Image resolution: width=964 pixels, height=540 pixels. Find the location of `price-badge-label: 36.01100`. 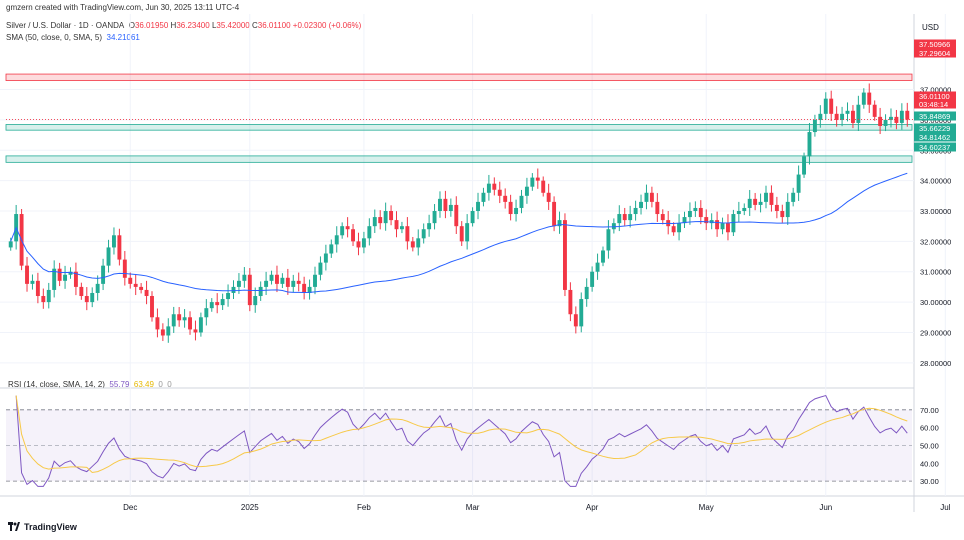

price-badge-label: 36.01100 is located at coordinates (934, 96).